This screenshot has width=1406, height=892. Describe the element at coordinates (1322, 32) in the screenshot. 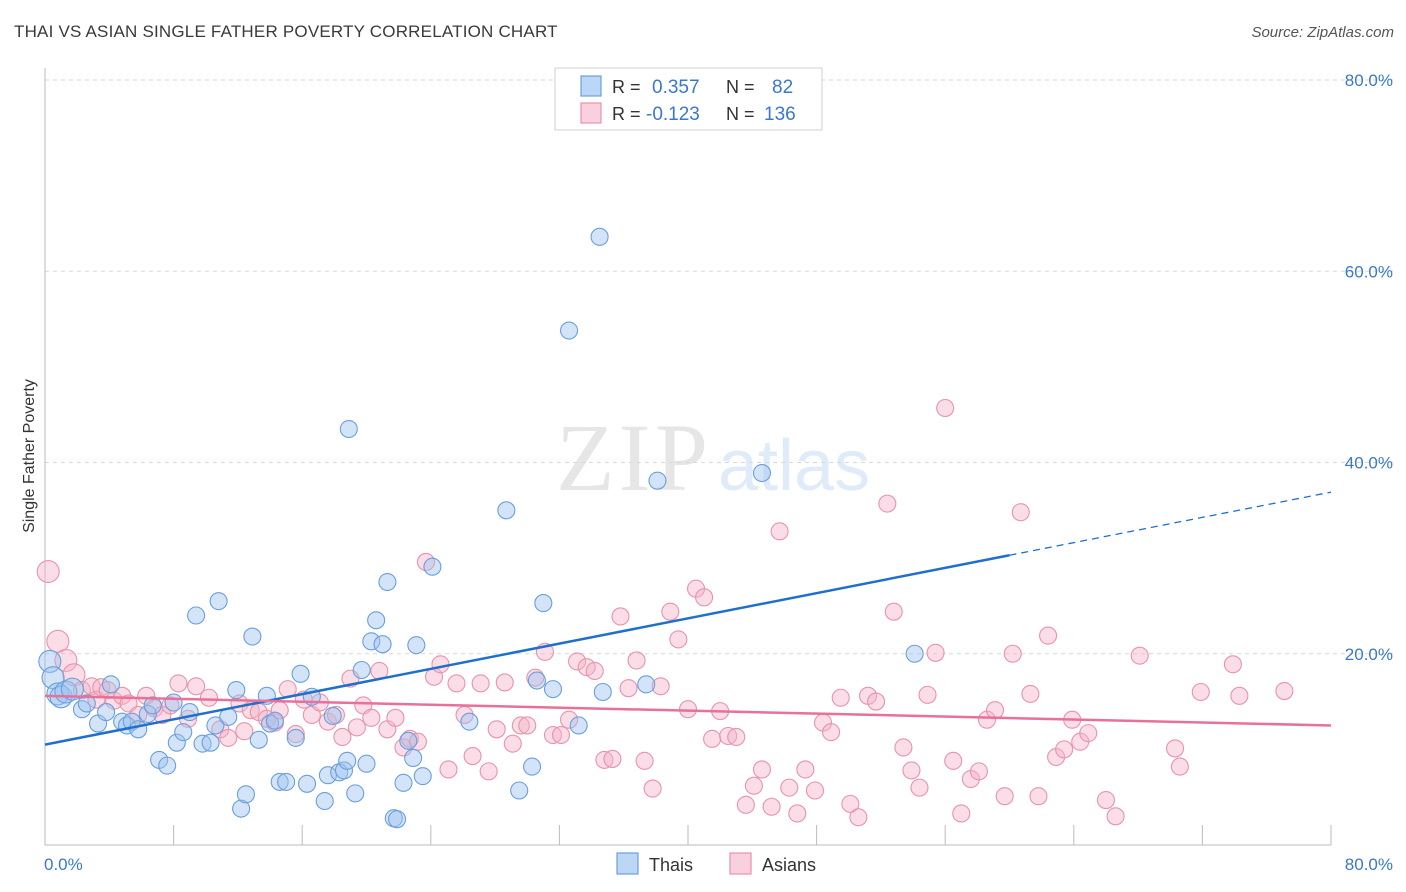

I see `source-label: Source: ZipAtlas.com` at that location.